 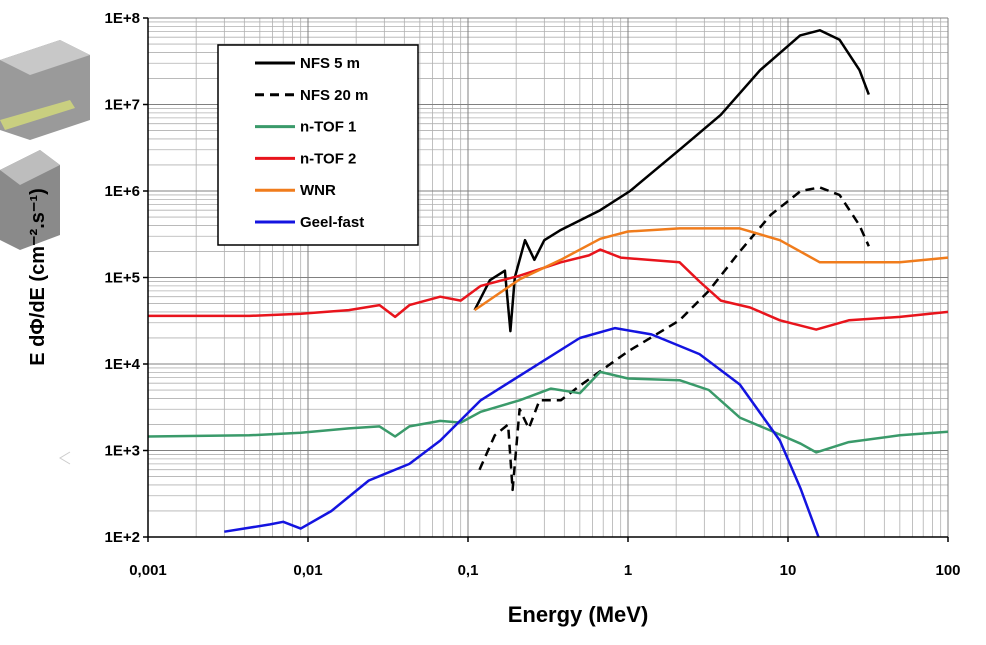 What do you see at coordinates (330, 63) in the screenshot?
I see `legend-label: NFS 5 m` at bounding box center [330, 63].